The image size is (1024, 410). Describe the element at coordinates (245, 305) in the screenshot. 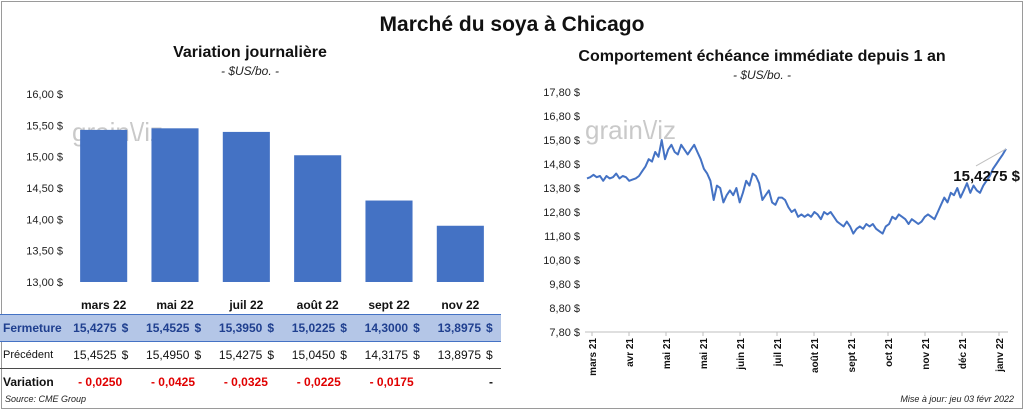

I see `x-category-label: juil 22` at that location.